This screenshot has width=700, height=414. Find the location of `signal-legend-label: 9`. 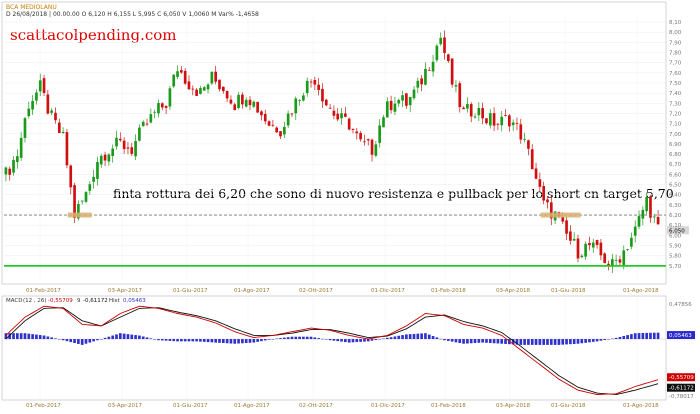

signal-legend-label: 9 is located at coordinates (79, 301).